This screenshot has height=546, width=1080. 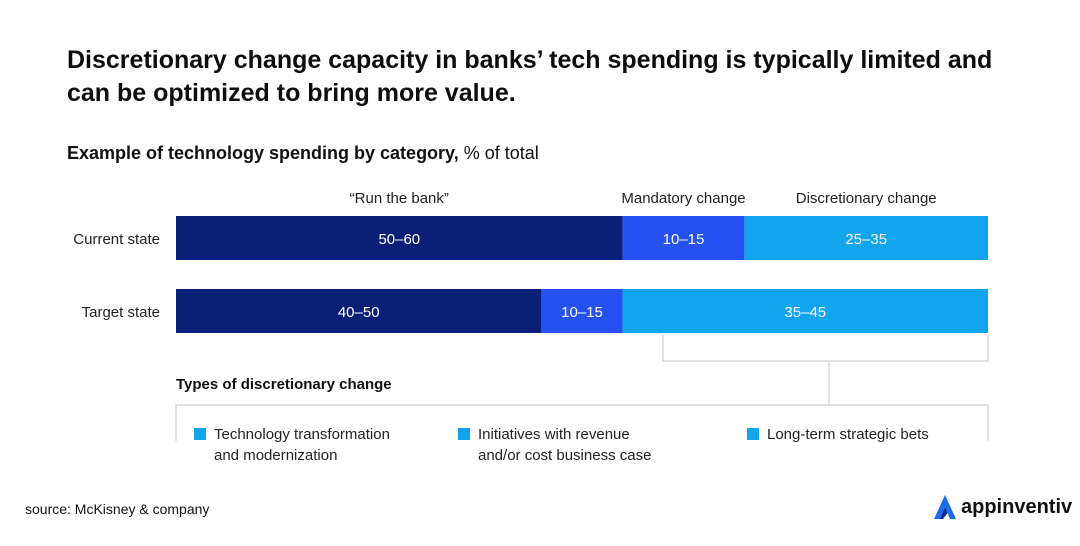 I want to click on bar-segment-run-the-bank-current-state, so click(x=399, y=238).